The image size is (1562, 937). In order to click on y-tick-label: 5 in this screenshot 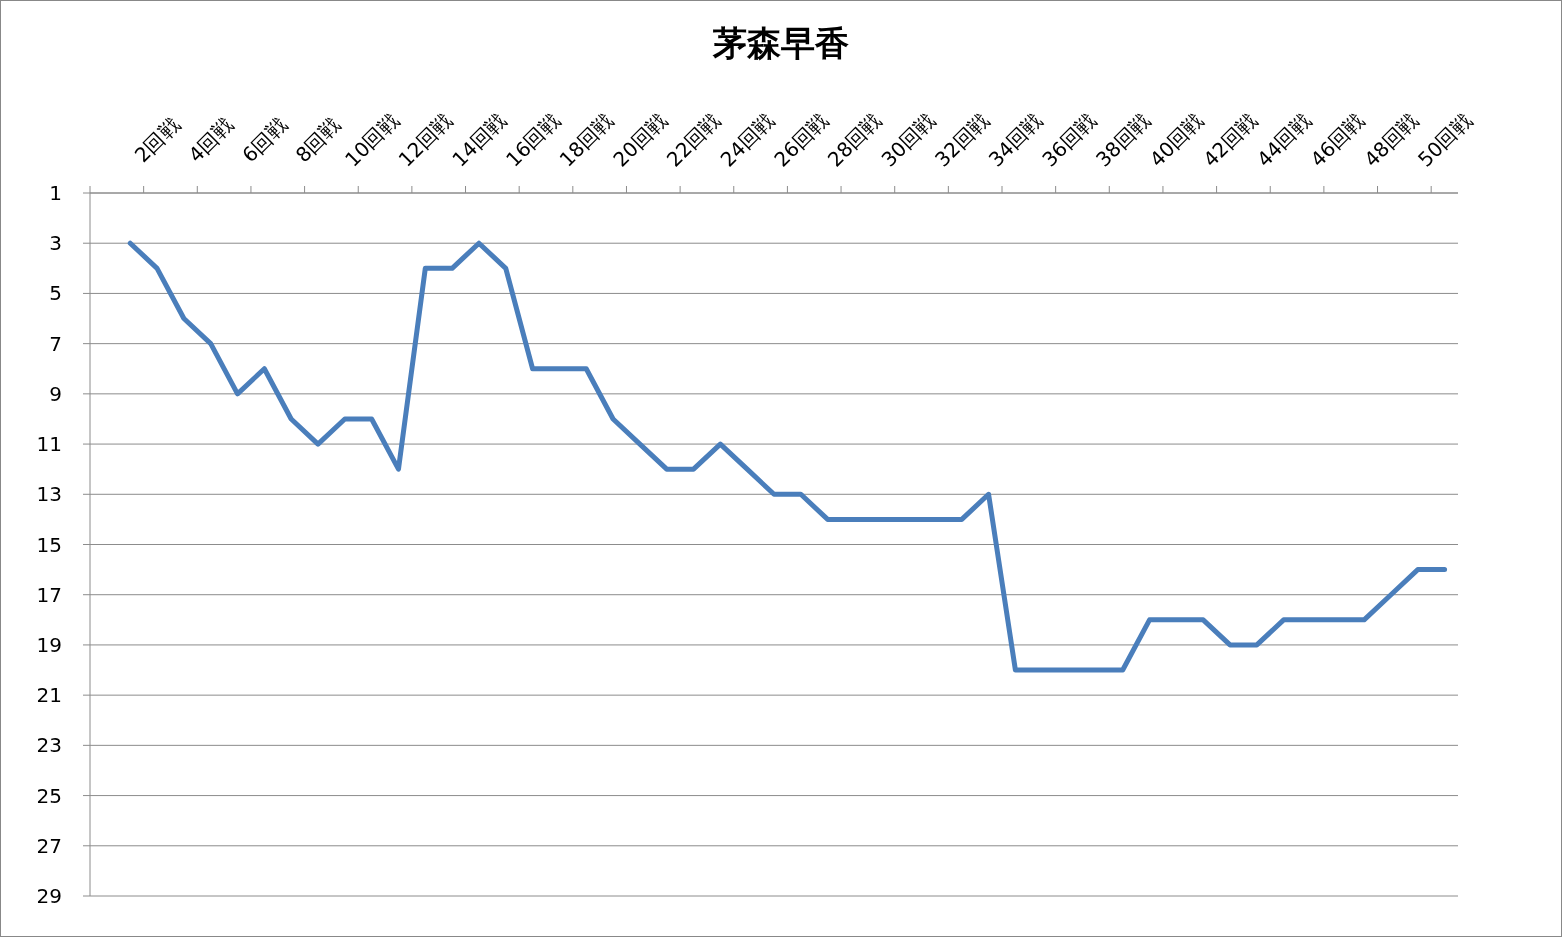, I will do `click(55, 293)`.